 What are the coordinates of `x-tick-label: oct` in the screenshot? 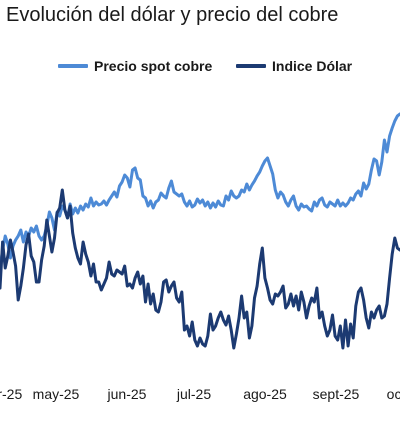 It's located at (393, 394).